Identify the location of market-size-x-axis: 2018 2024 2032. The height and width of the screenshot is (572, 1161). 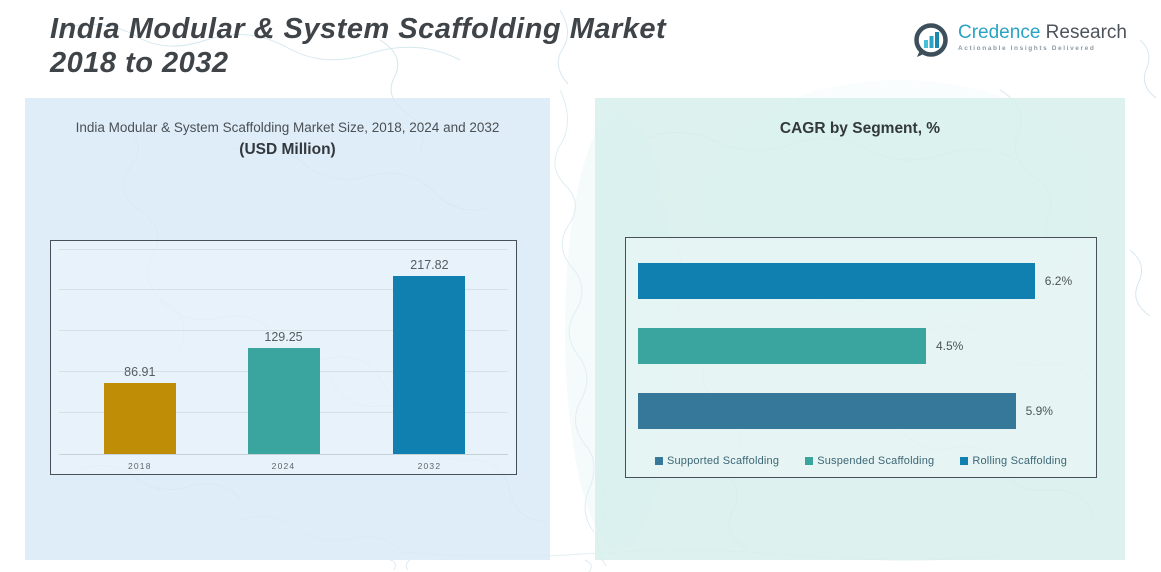
(283, 464).